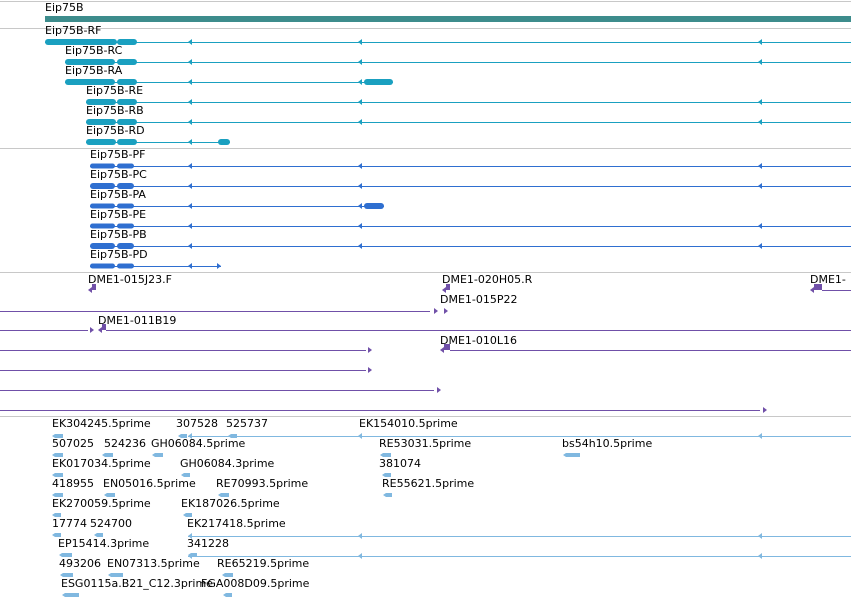 The image size is (851, 600). What do you see at coordinates (104, 543) in the screenshot?
I see `est-label: EP15414.3prime` at bounding box center [104, 543].